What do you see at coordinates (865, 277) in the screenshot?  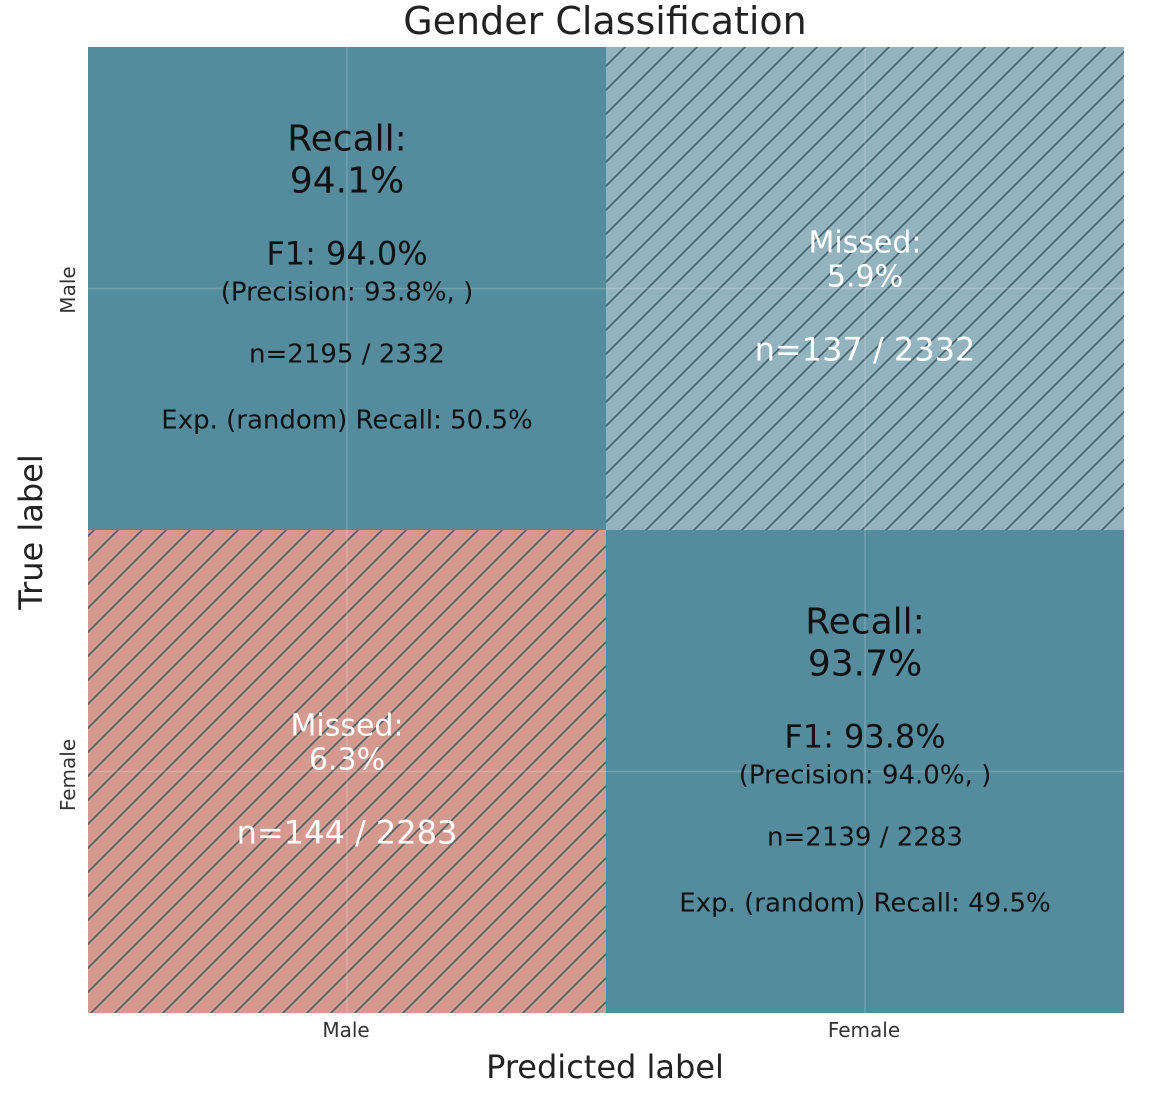 I see `cell-male-female-label-1: 5.9%` at bounding box center [865, 277].